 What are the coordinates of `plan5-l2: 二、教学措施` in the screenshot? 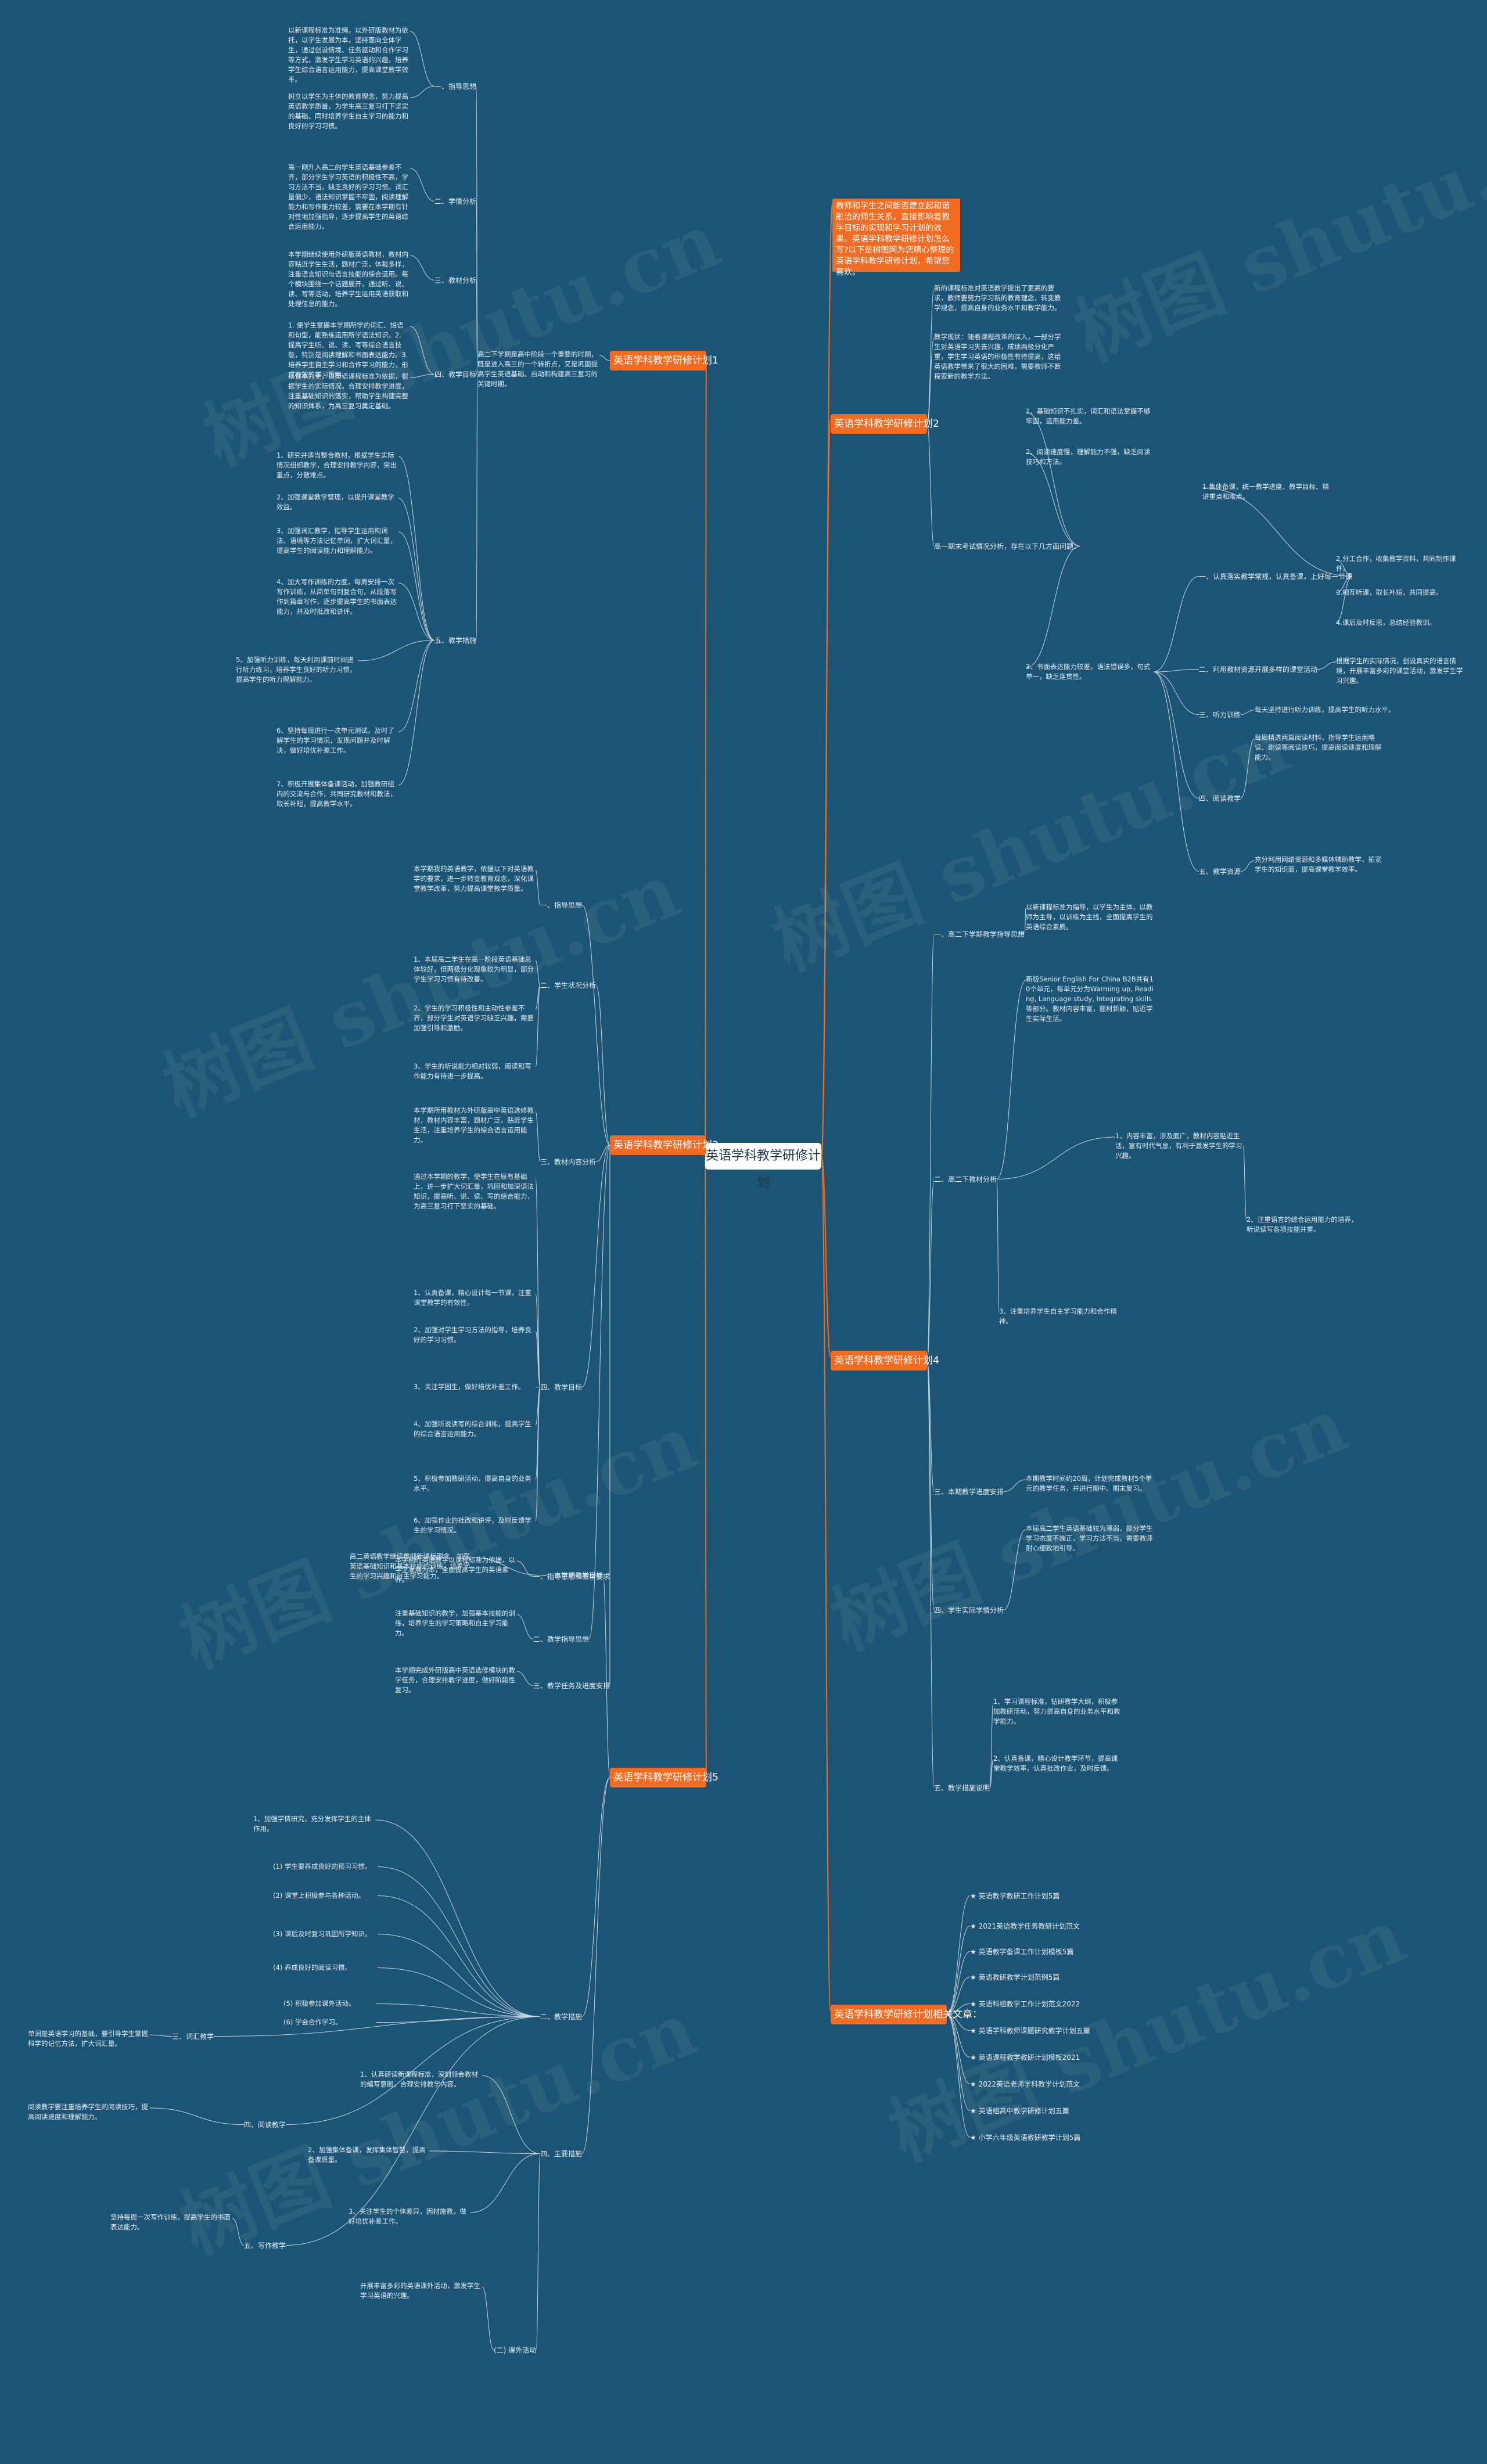 It's located at (561, 2017).